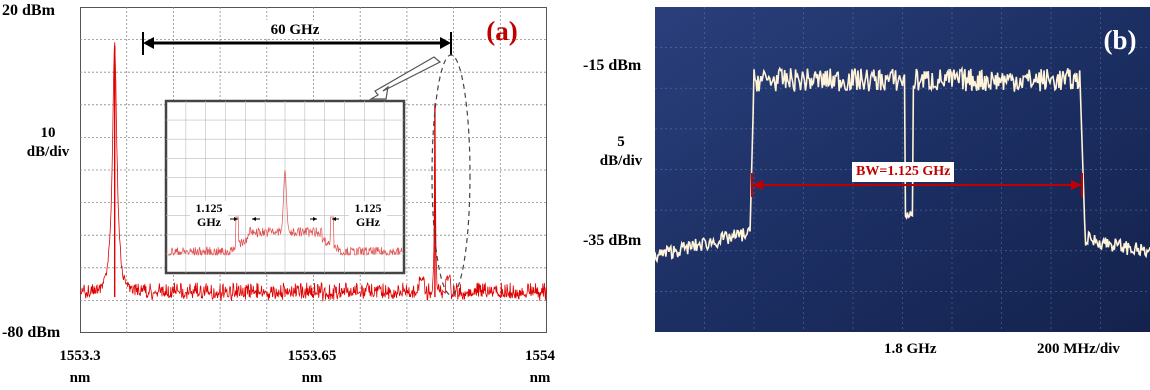 The image size is (1150, 390). What do you see at coordinates (451, 175) in the screenshot?
I see `highlight-ellipse` at bounding box center [451, 175].